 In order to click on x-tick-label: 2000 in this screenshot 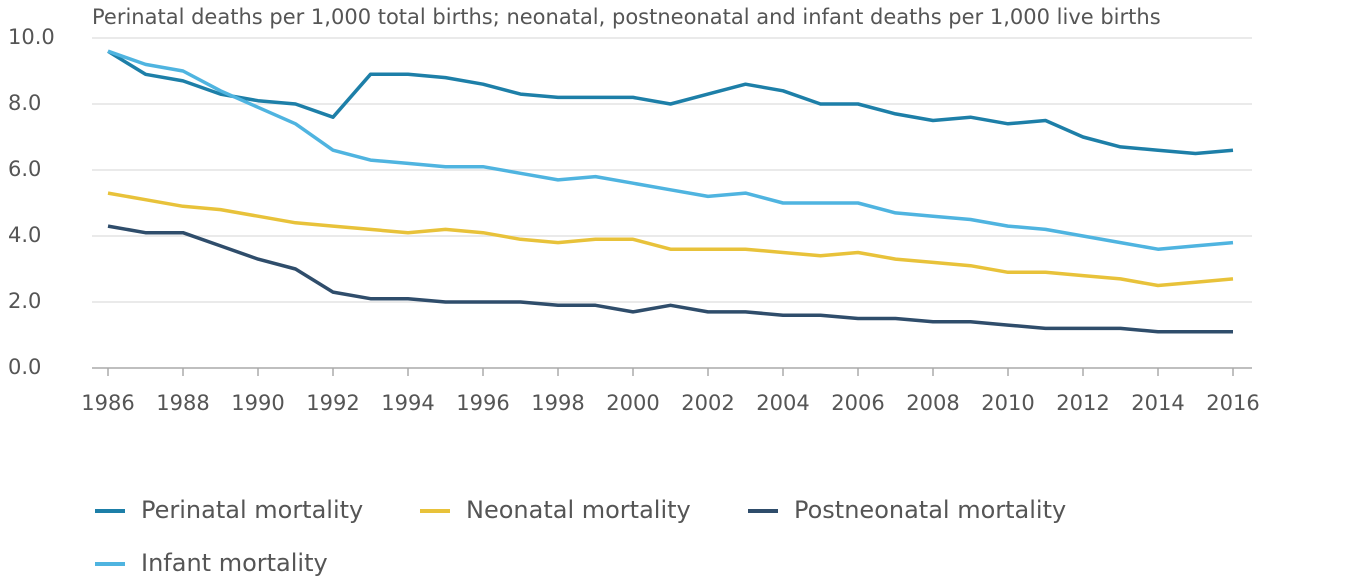, I will do `click(632, 403)`.